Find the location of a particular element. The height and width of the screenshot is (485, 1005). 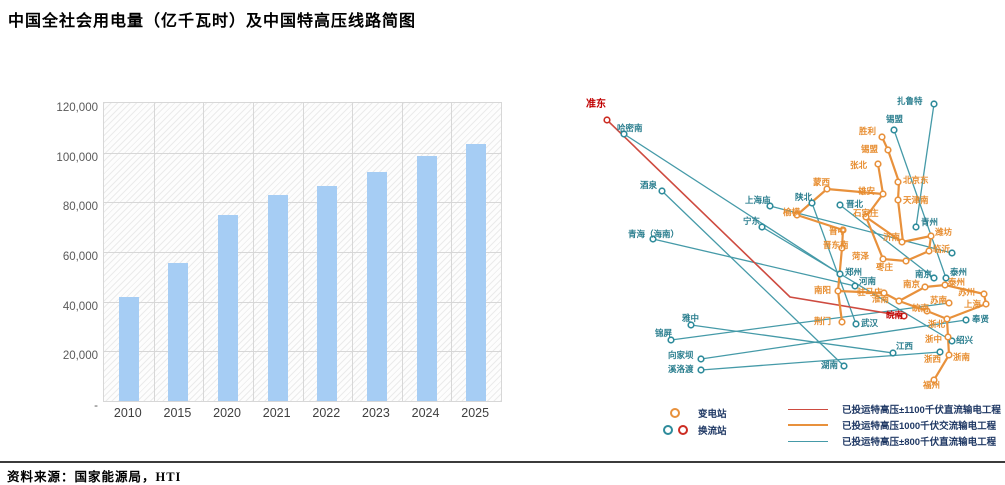

y-axis-label: - is located at coordinates (96, 406).